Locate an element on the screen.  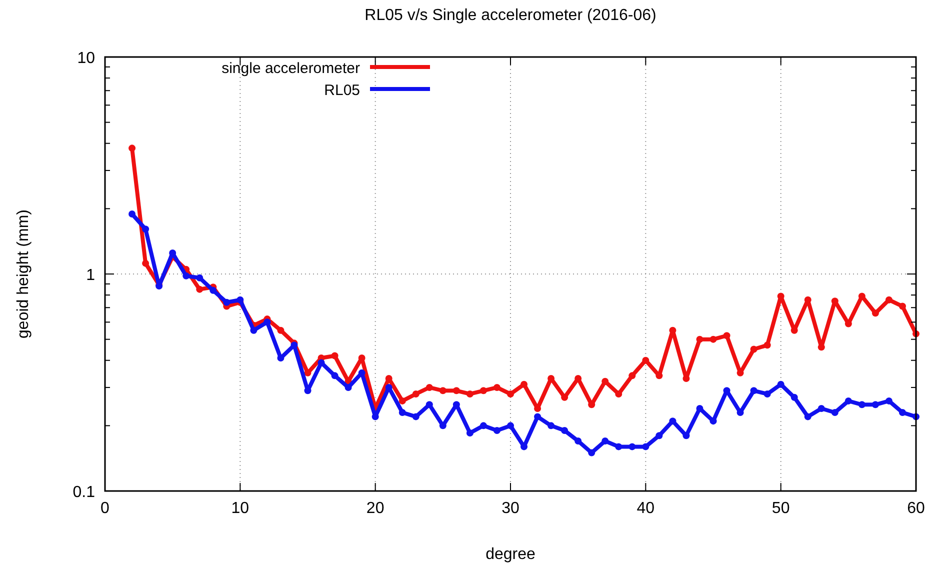
chart-title: RL05 v/s Single accelerometer (2016-06) is located at coordinates (510, 15).